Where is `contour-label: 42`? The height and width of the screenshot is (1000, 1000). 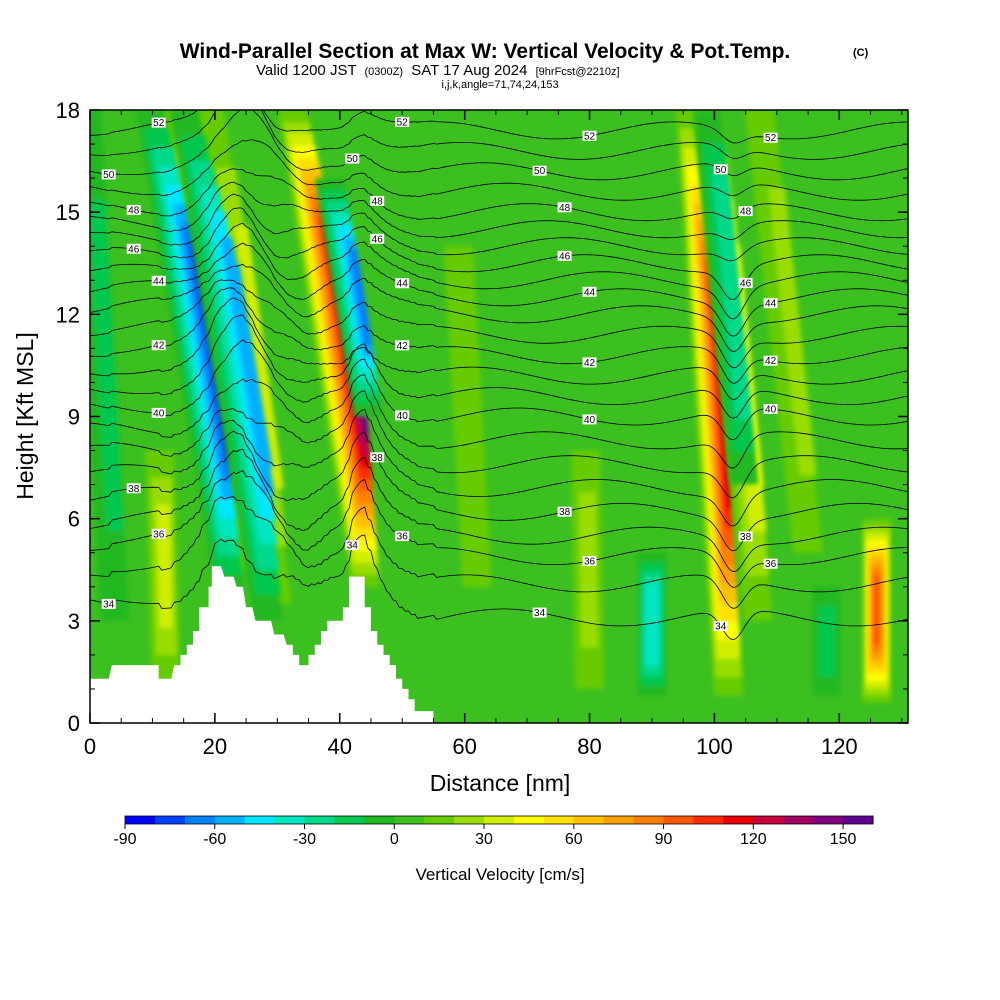 contour-label: 42 is located at coordinates (158, 346).